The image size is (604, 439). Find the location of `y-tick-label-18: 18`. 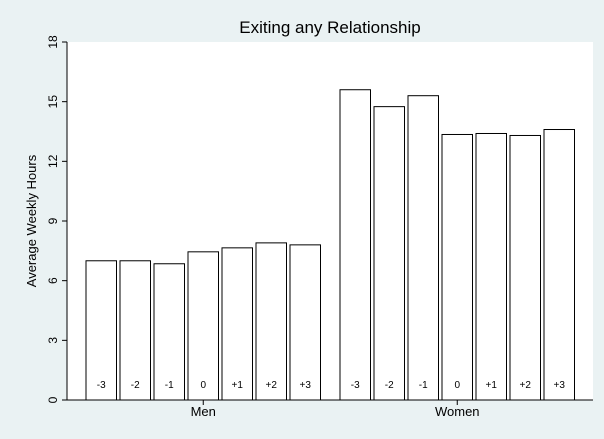

y-tick-label-18: 18 is located at coordinates (53, 42).